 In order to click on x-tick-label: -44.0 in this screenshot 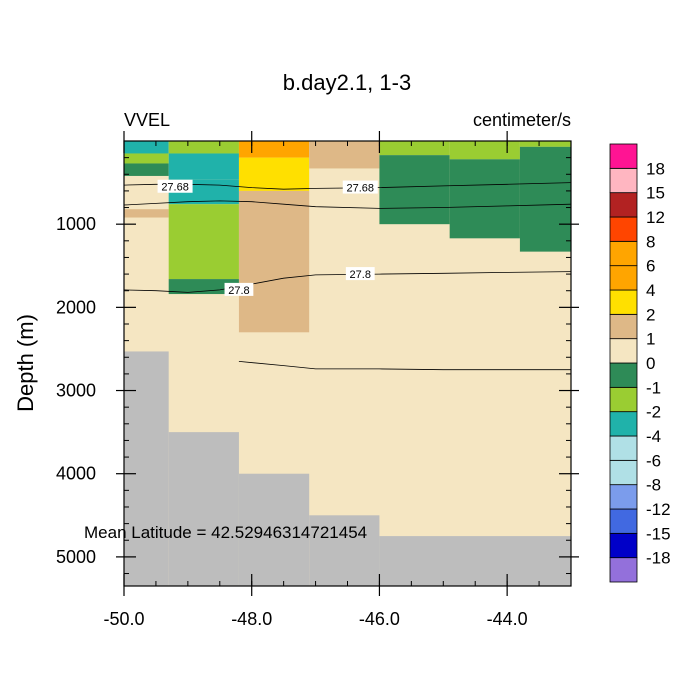, I will do `click(507, 619)`.